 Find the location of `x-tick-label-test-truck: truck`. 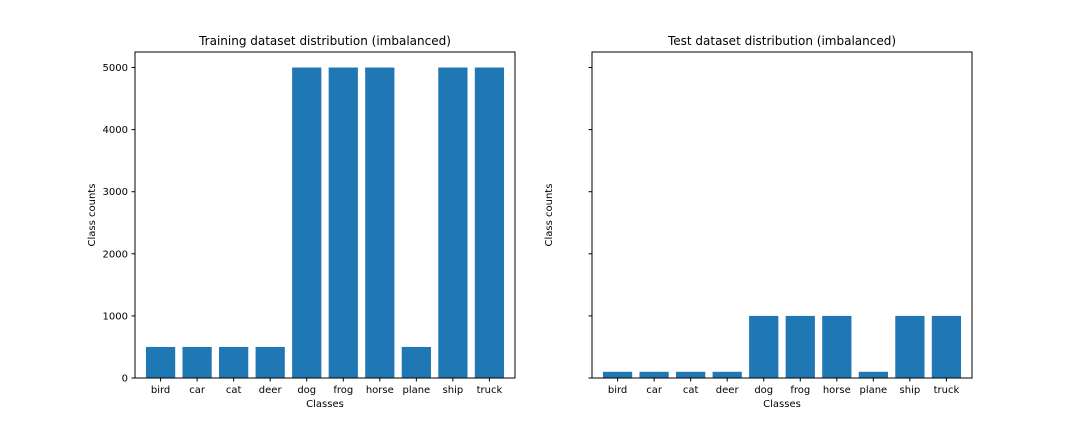

x-tick-label-test-truck: truck is located at coordinates (947, 390).